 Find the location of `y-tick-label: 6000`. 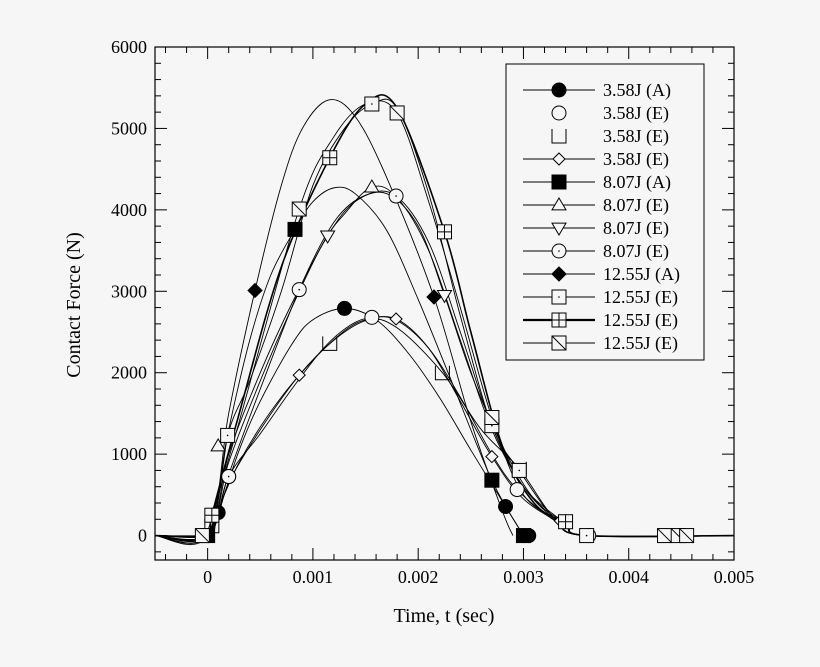

y-tick-label: 6000 is located at coordinates (129, 47).